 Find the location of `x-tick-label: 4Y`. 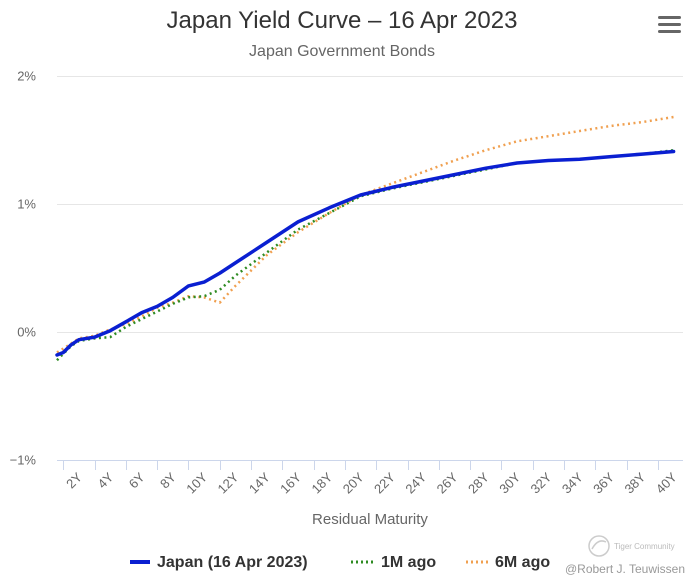

x-tick-label: 4Y is located at coordinates (105, 480).